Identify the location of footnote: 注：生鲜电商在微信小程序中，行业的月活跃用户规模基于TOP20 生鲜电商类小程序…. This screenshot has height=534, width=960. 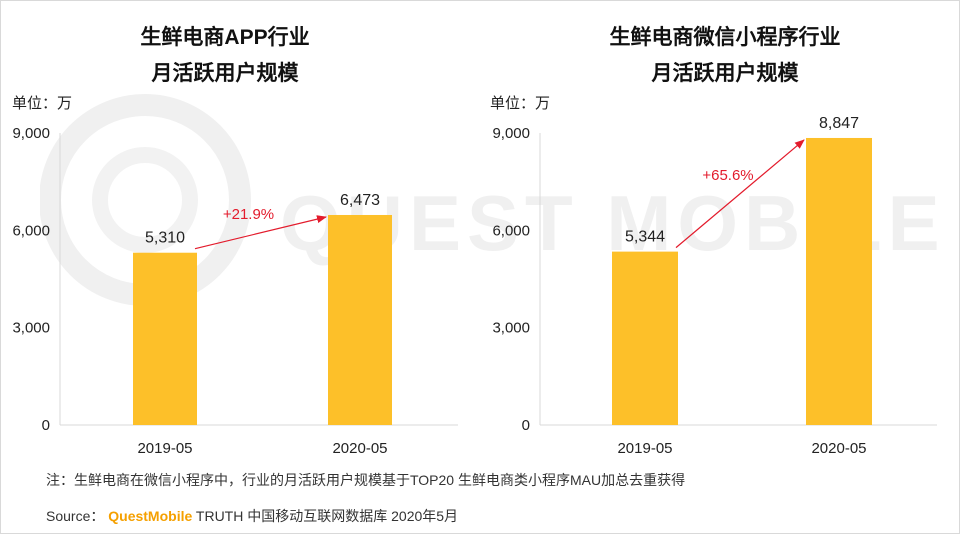
(366, 480).